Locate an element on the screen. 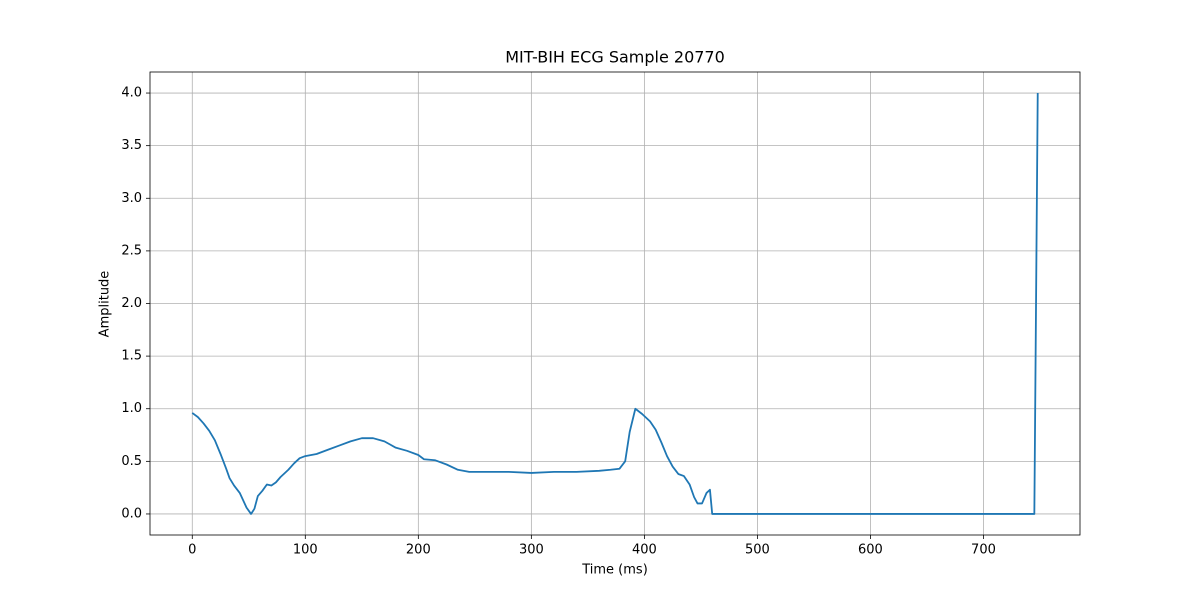  x-tick-label: 0 is located at coordinates (192, 550).